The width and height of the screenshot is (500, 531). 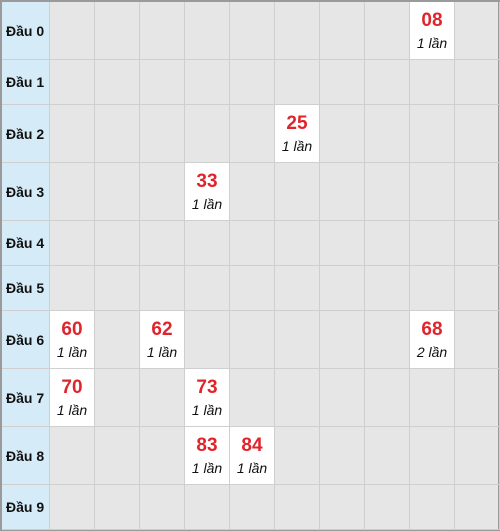 I want to click on row-label: Đầu 2, so click(x=26, y=134).